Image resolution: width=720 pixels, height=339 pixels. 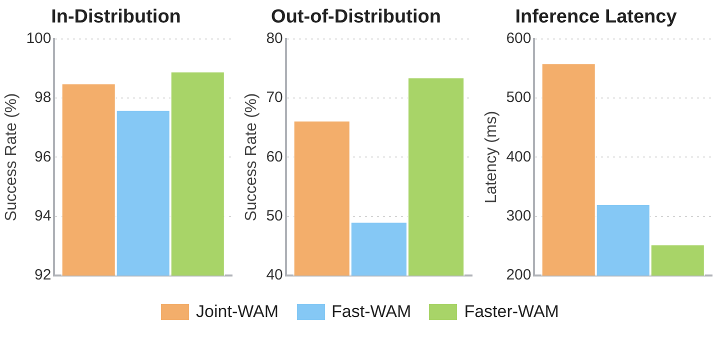 I want to click on y-tick-label: 70, so click(x=274, y=97).